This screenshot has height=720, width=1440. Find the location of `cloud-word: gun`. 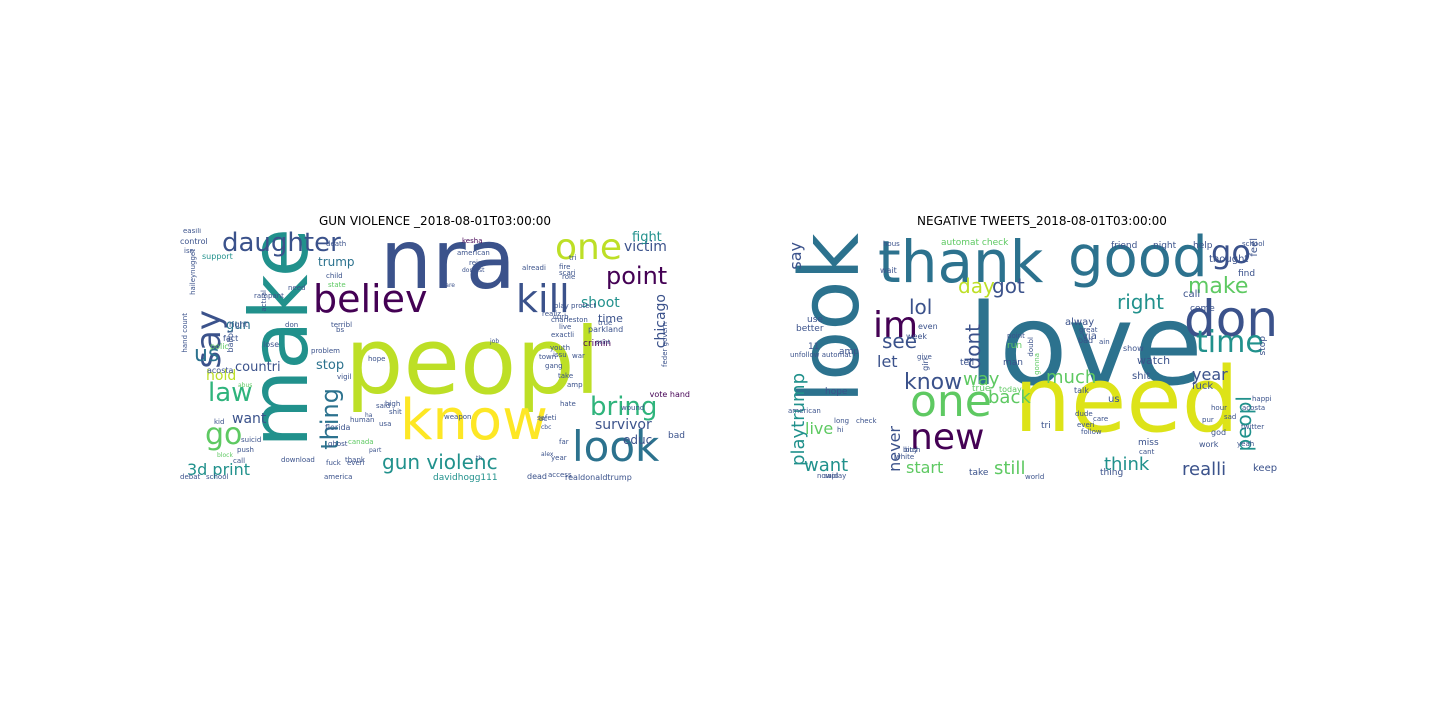

cloud-word: gun is located at coordinates (238, 325).